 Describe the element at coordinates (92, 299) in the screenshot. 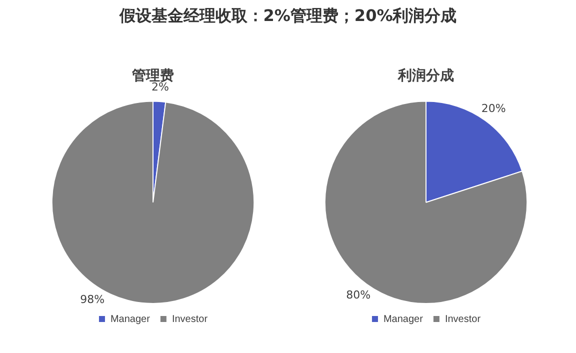

I see `data-label: 98%` at that location.